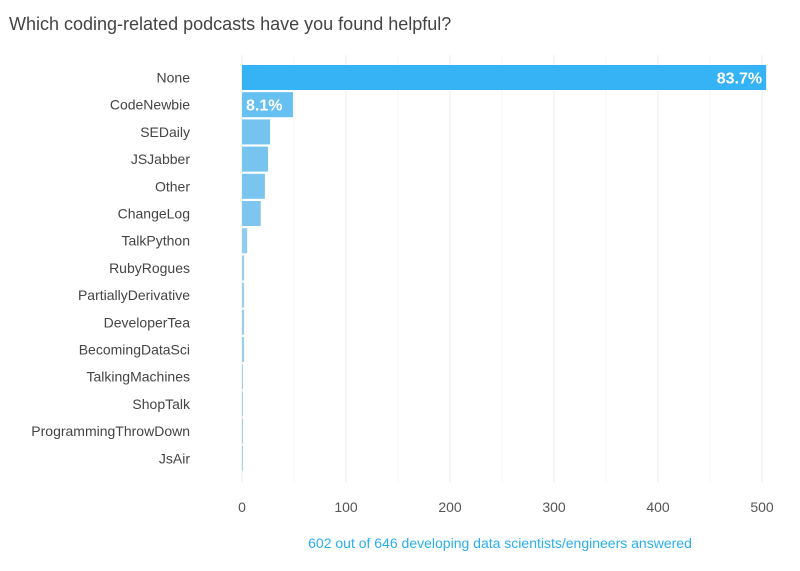 The height and width of the screenshot is (571, 800). I want to click on bar-other, so click(253, 186).